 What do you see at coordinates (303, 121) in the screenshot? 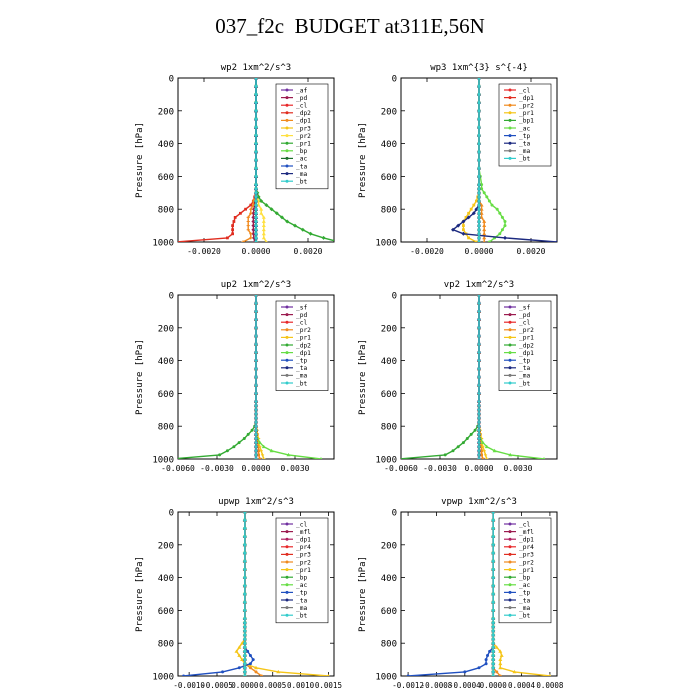
I see `legend-entry: _dp1` at bounding box center [303, 121].